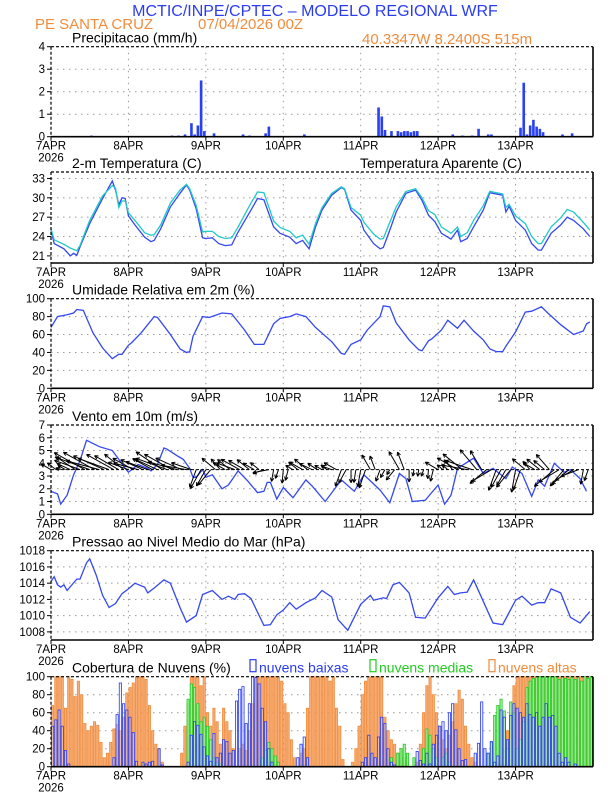 This screenshot has width=612, height=792. What do you see at coordinates (38, 353) in the screenshot?
I see `y-tick-label: 40` at bounding box center [38, 353].